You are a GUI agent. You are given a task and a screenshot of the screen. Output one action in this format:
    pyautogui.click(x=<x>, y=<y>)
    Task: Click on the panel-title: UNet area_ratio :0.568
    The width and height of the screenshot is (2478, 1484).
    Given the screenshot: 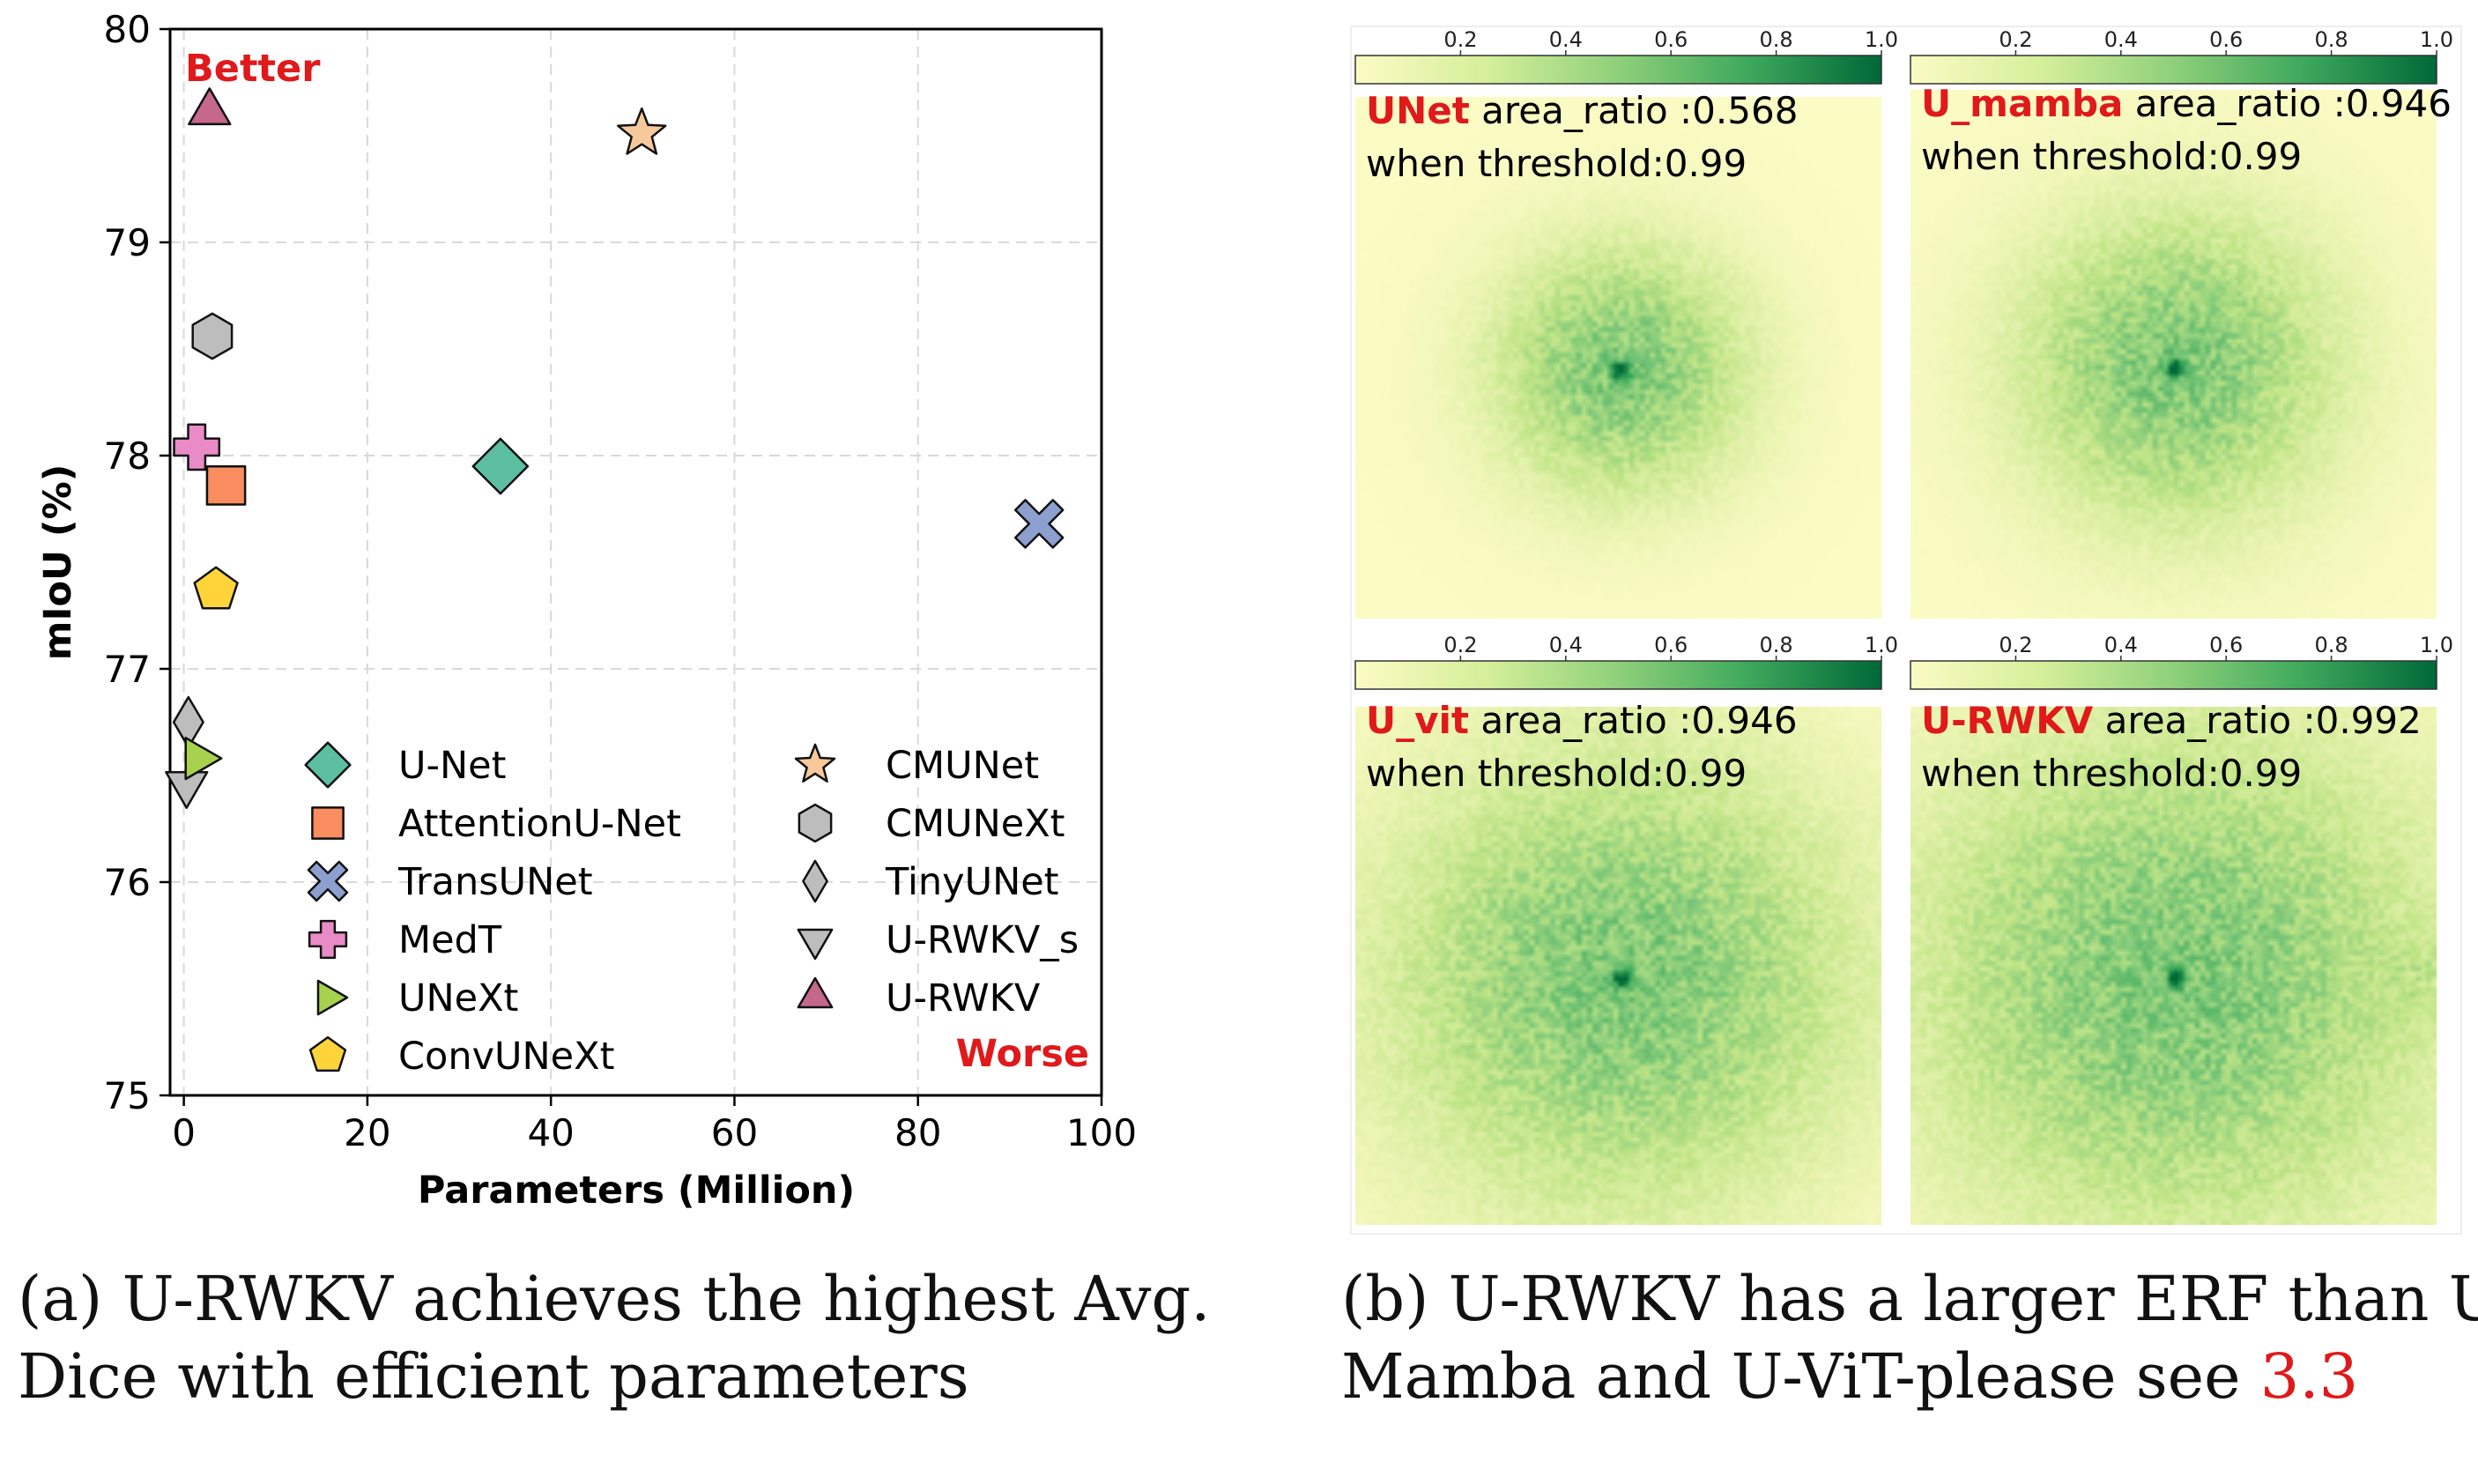 What is the action you would take?
    pyautogui.click(x=1582, y=110)
    